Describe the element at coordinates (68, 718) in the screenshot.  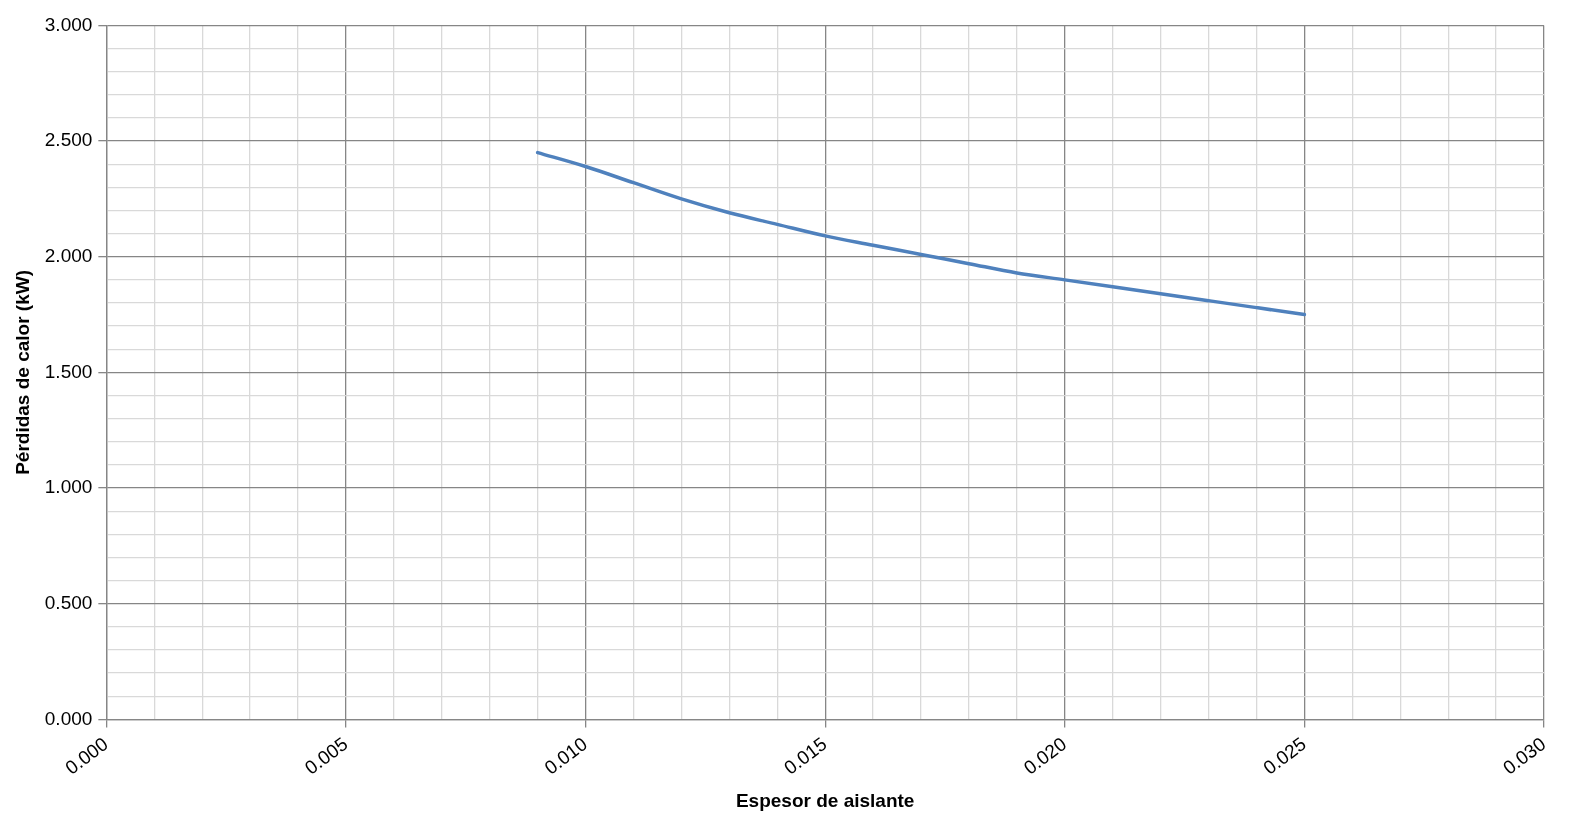
I see `y-tick-label: 0.000` at that location.